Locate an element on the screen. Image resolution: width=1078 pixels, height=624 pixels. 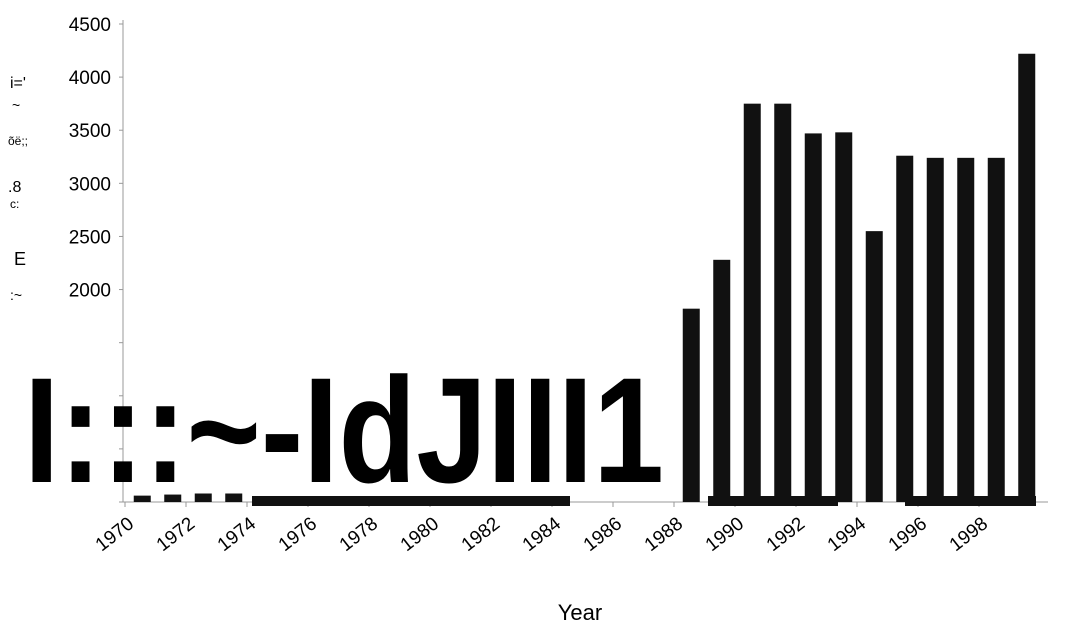
y-tick-label: 3000 is located at coordinates (90, 184).